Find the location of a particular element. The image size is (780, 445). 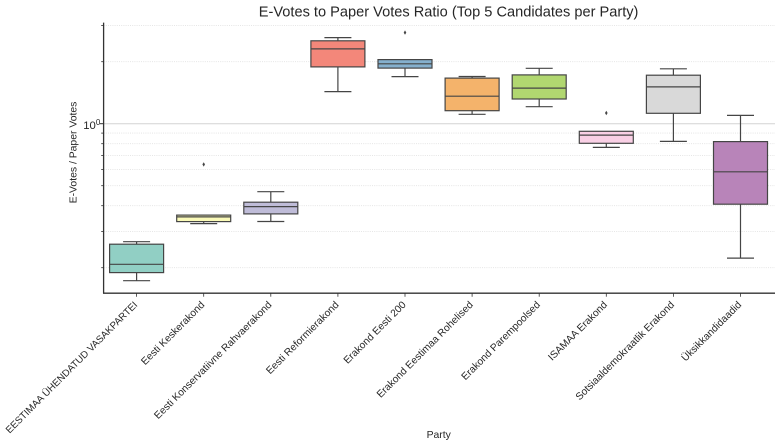

svg-text: E-Votes / Paper Votes is located at coordinates (74, 153).